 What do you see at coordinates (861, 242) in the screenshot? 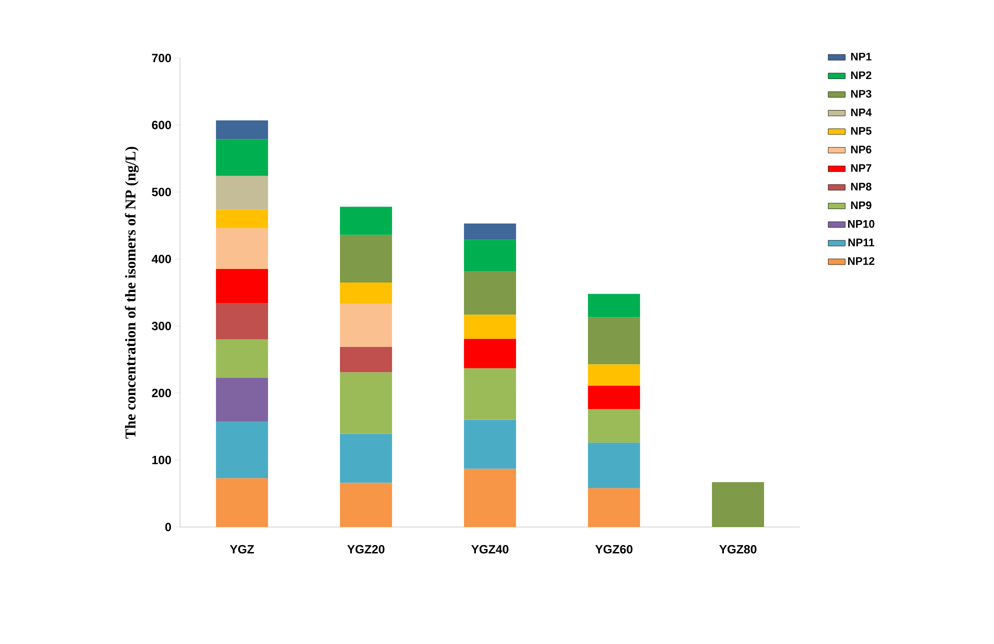
I see `legend-label: NP11` at bounding box center [861, 242].